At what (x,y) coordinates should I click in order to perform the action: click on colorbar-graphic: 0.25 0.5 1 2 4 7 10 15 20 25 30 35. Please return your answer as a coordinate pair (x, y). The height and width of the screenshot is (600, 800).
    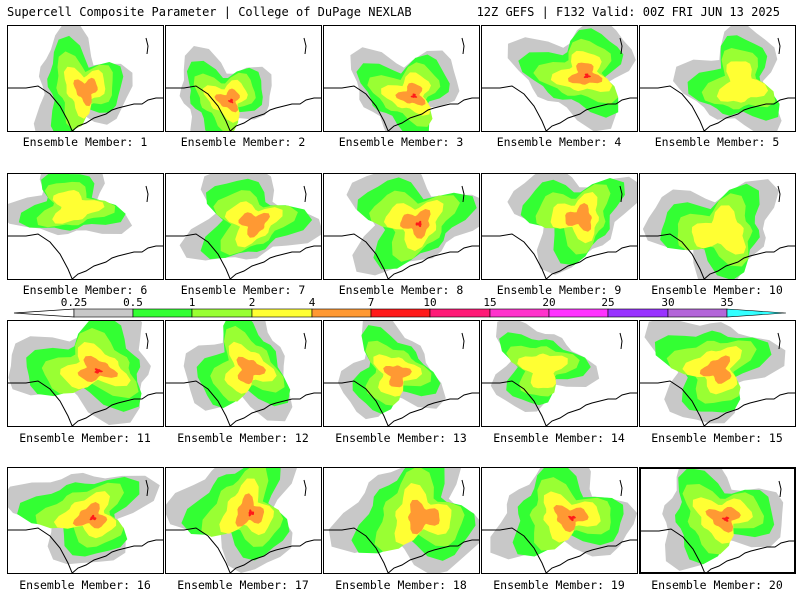
    Looking at the image, I should click on (400, 307).